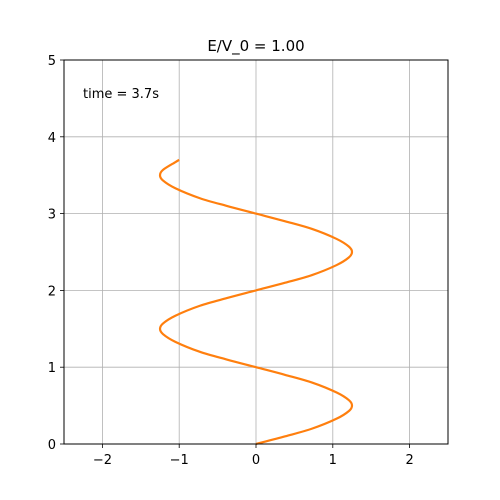  What do you see at coordinates (409, 460) in the screenshot?
I see `x-tick-label: 2` at bounding box center [409, 460].